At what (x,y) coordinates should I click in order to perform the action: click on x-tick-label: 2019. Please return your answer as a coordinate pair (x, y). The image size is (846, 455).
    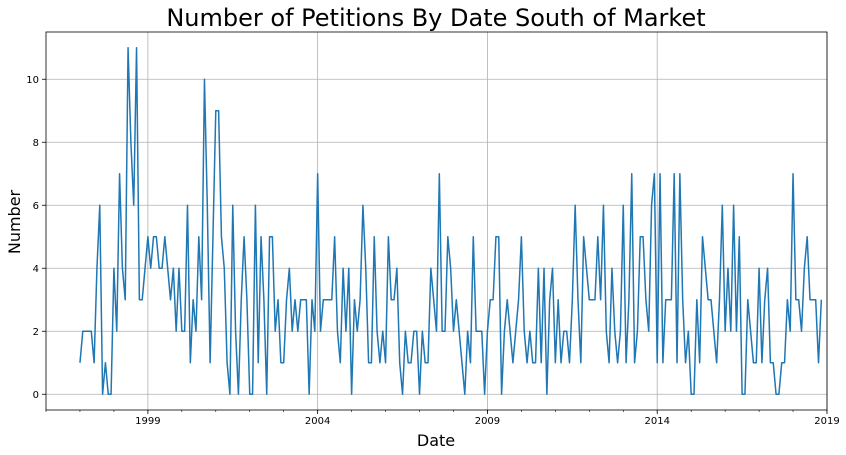
    Looking at the image, I should click on (826, 421).